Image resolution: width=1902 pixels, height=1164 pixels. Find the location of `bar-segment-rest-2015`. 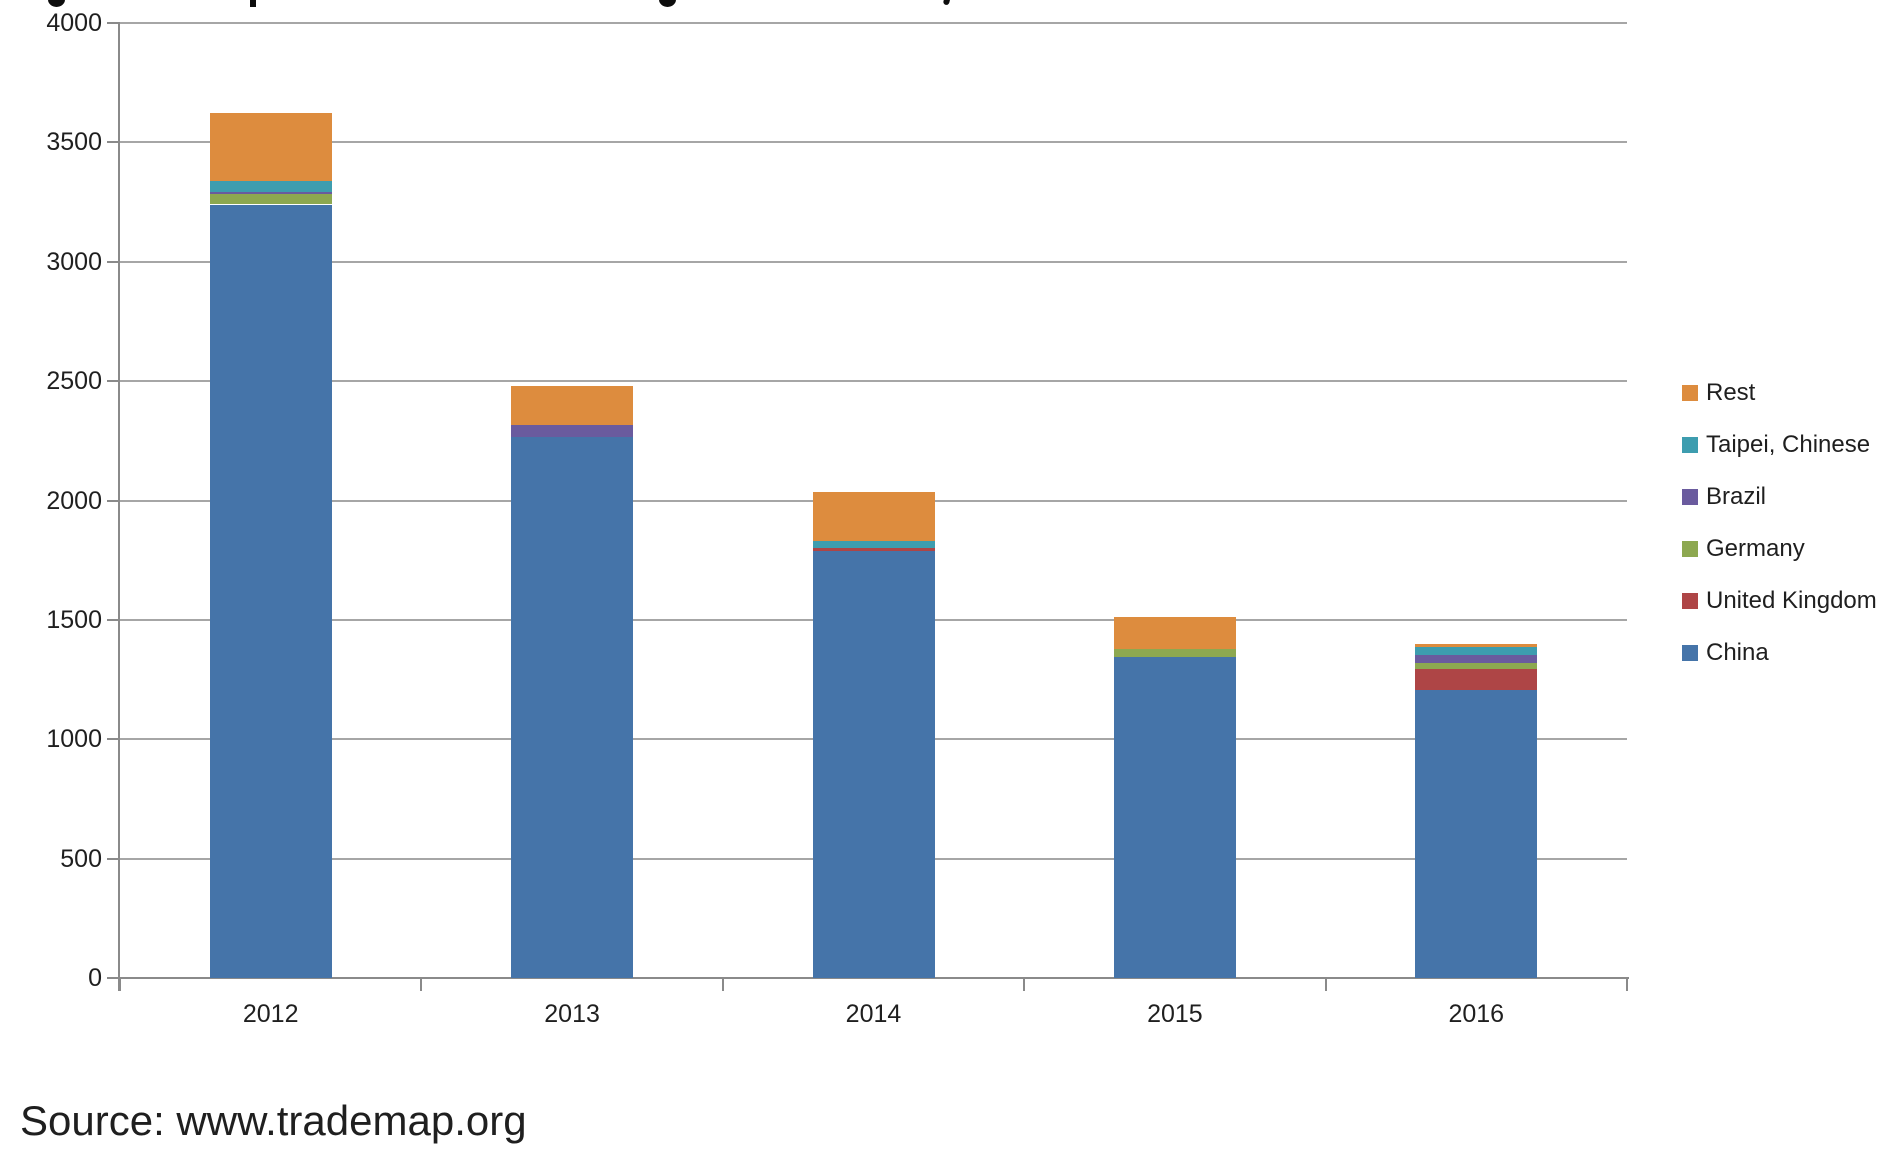

bar-segment-rest-2015 is located at coordinates (1174, 633).